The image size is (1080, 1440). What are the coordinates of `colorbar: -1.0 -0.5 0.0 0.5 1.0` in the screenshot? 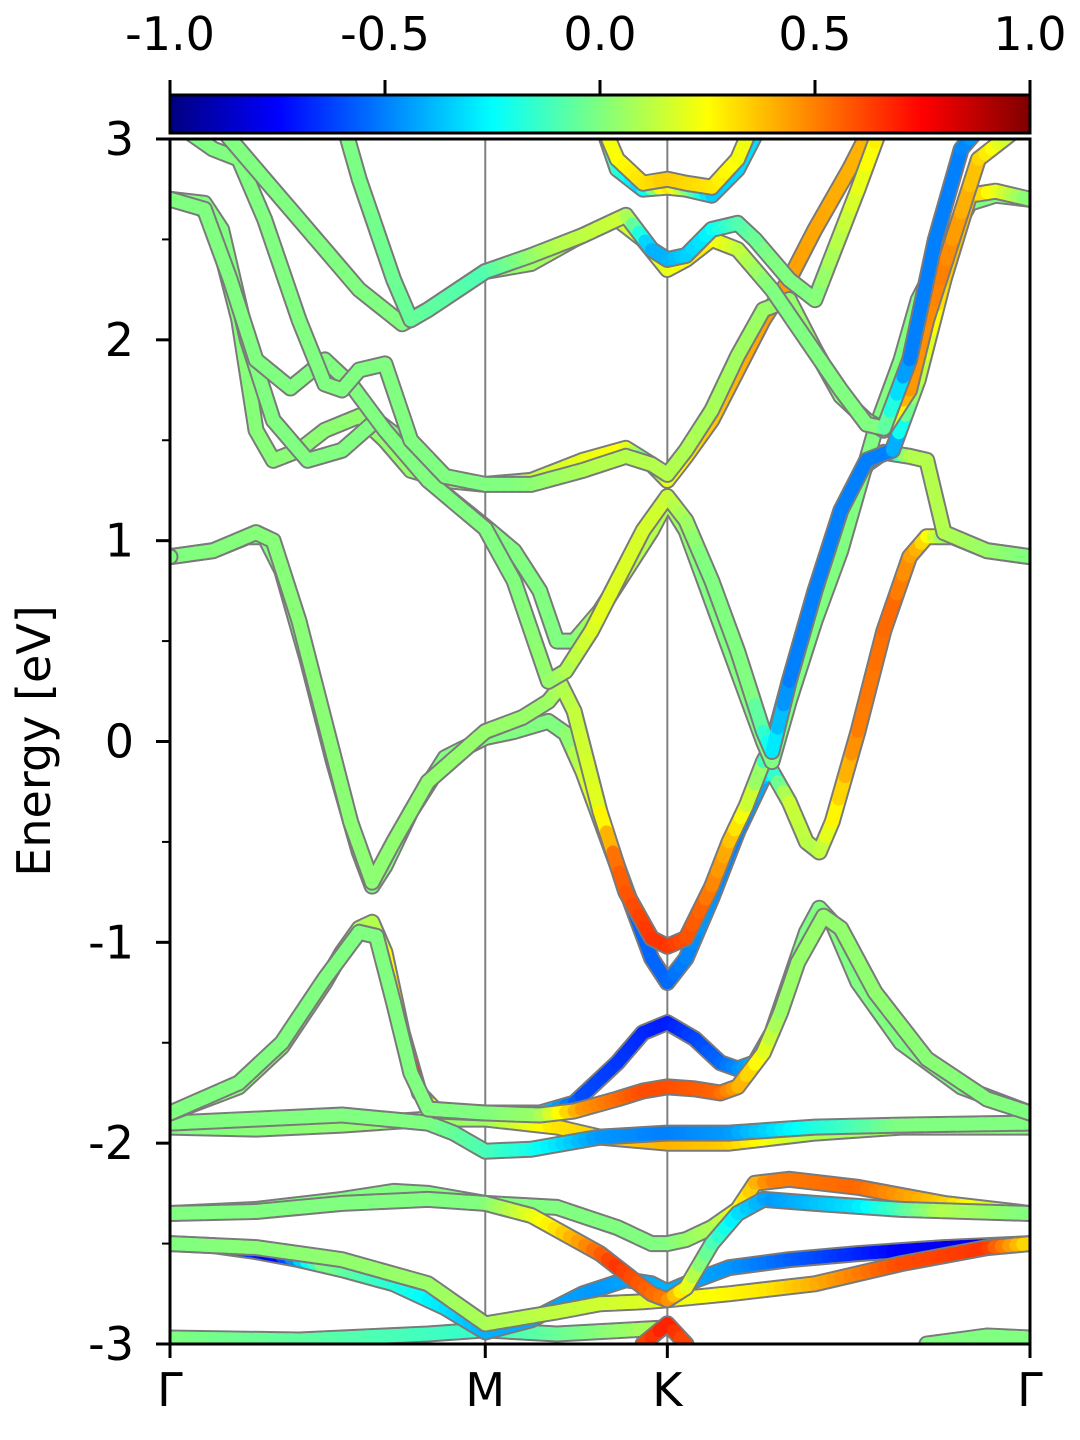 It's located at (596, 71).